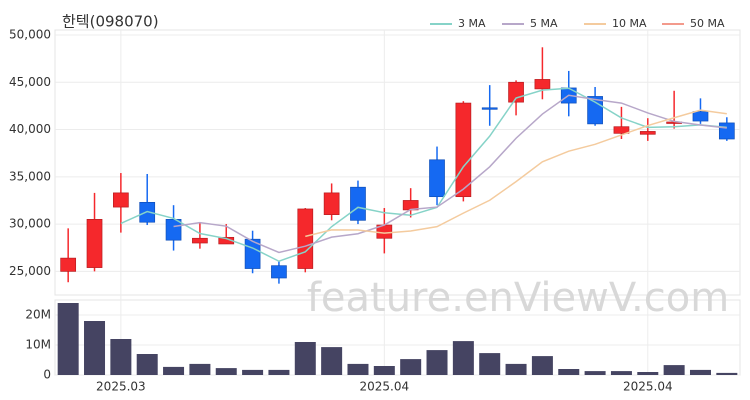  I want to click on y-tick-label: 30,000, so click(30, 224).